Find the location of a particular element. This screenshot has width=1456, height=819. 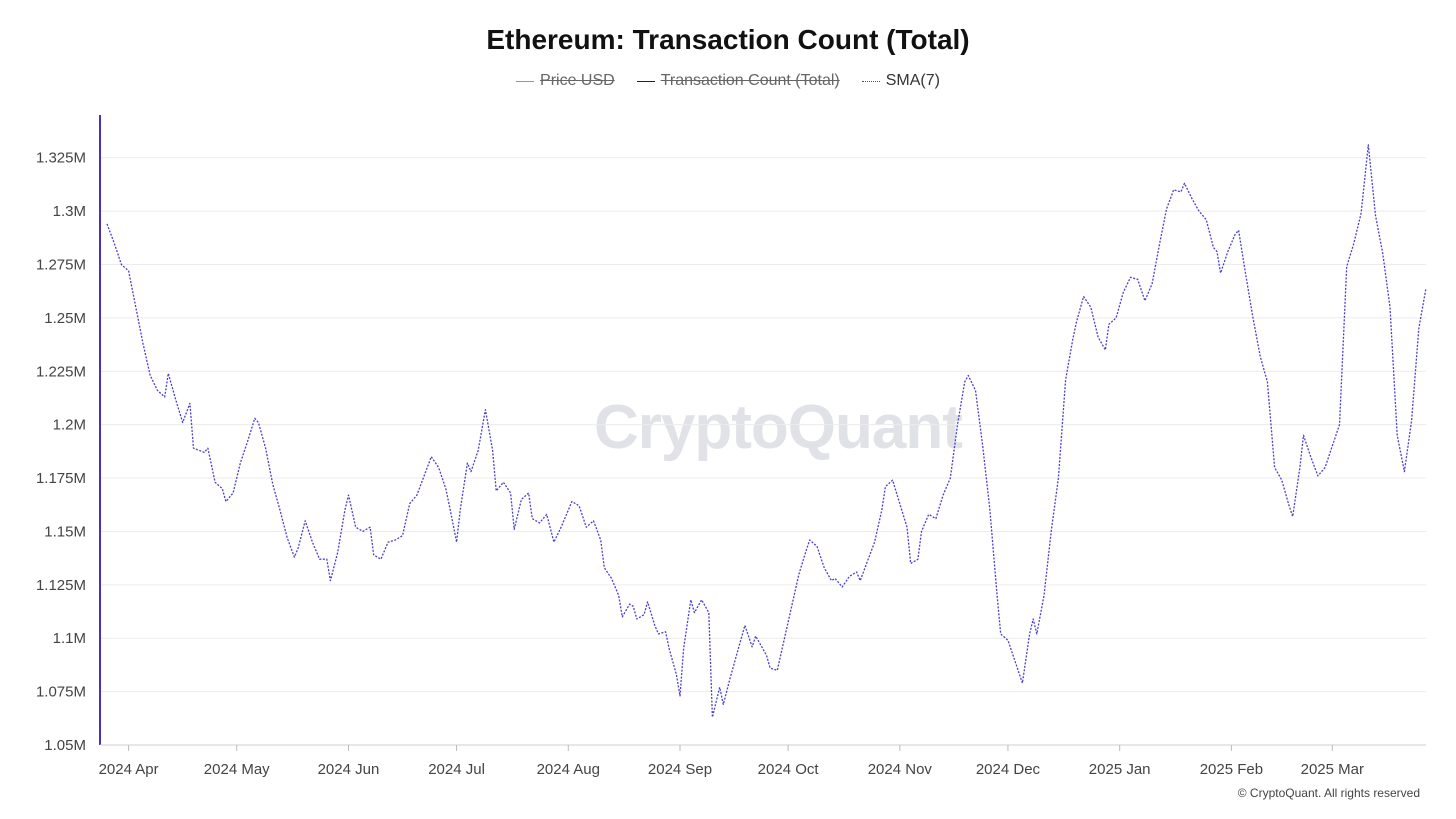

y-tick-label: 1.05M is located at coordinates (65, 745).